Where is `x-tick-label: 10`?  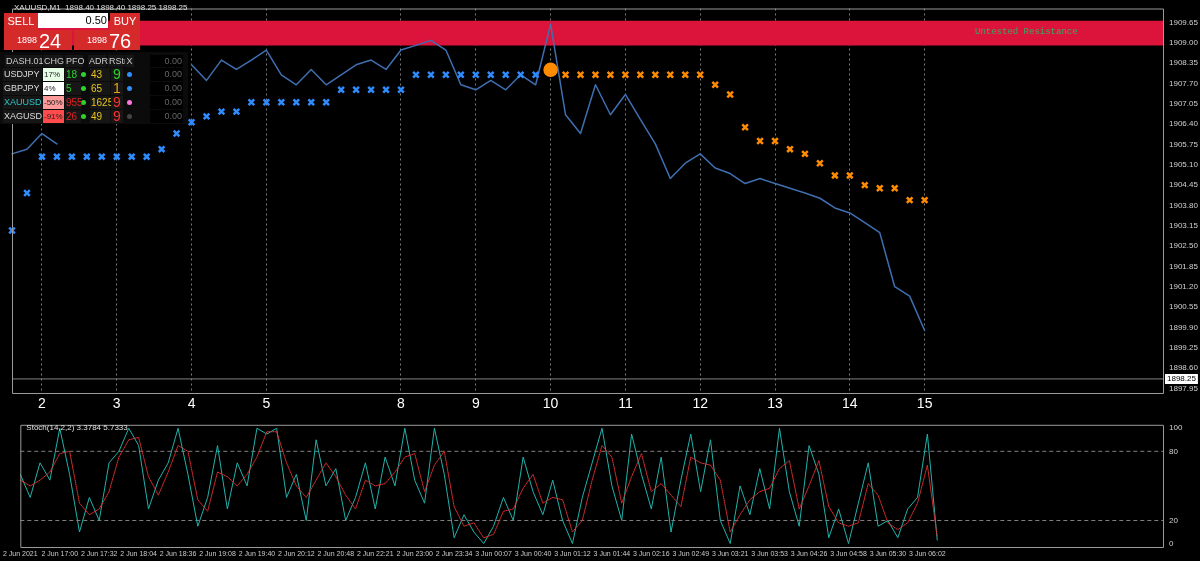
x-tick-label: 10 is located at coordinates (550, 403).